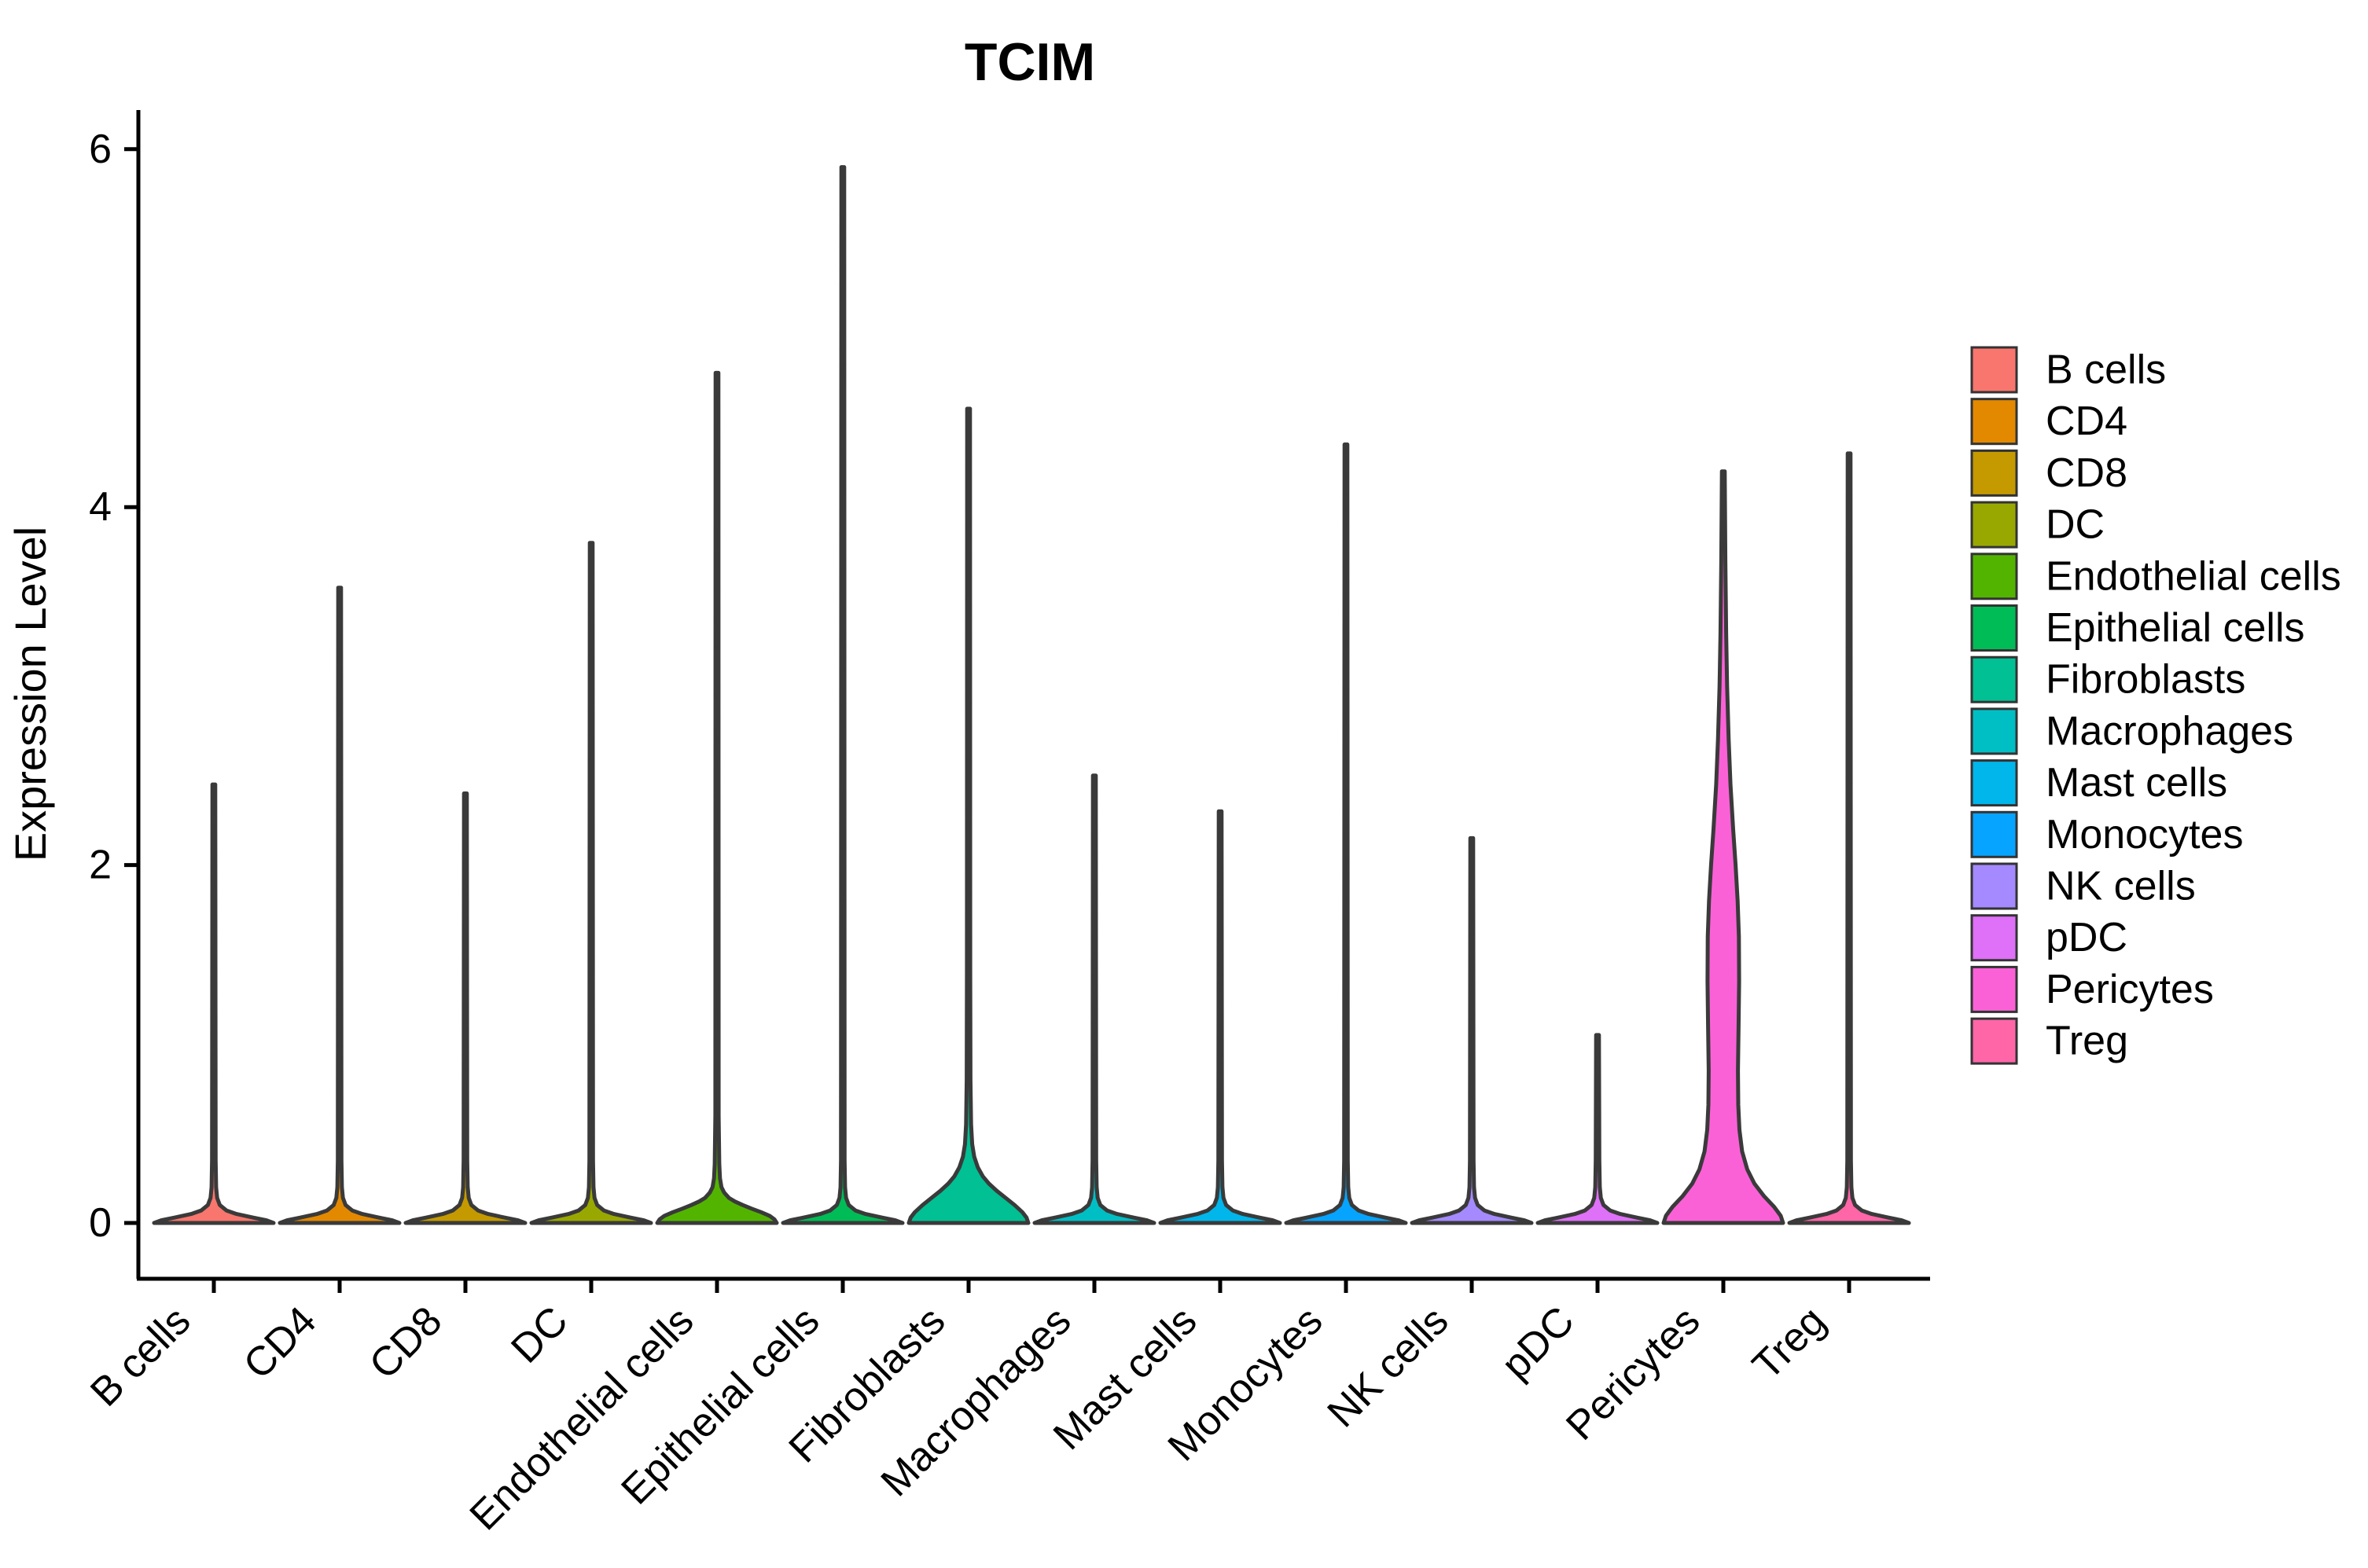 This screenshot has height=1568, width=2368. What do you see at coordinates (2121, 887) in the screenshot?
I see `legend-label-nk-cells: NK cells` at bounding box center [2121, 887].